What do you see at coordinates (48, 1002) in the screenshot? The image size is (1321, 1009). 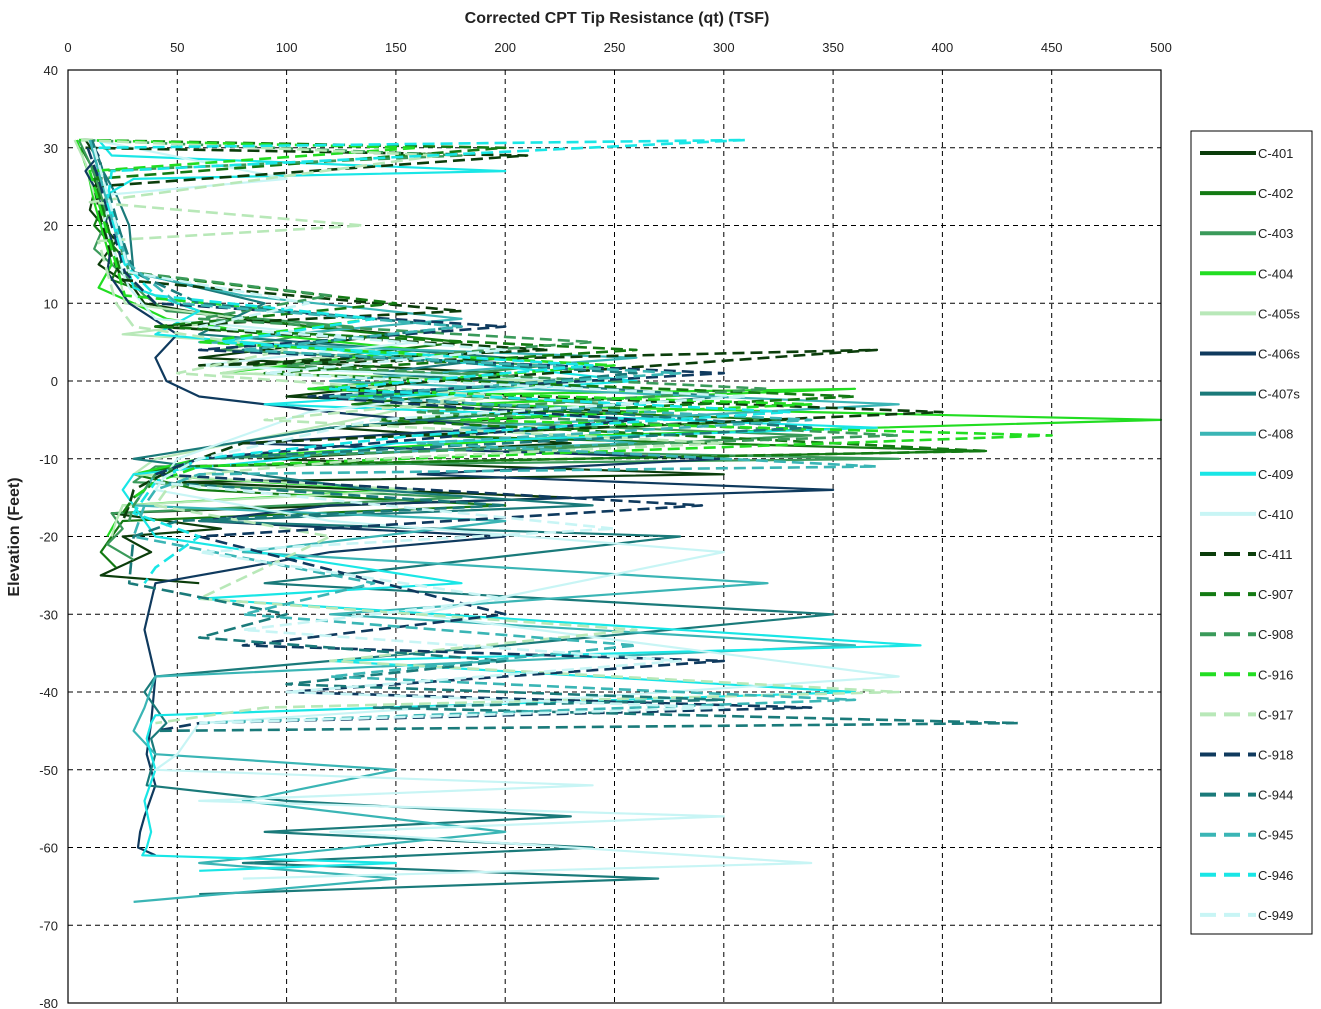 I see `y-tick-label: -80` at bounding box center [48, 1002].